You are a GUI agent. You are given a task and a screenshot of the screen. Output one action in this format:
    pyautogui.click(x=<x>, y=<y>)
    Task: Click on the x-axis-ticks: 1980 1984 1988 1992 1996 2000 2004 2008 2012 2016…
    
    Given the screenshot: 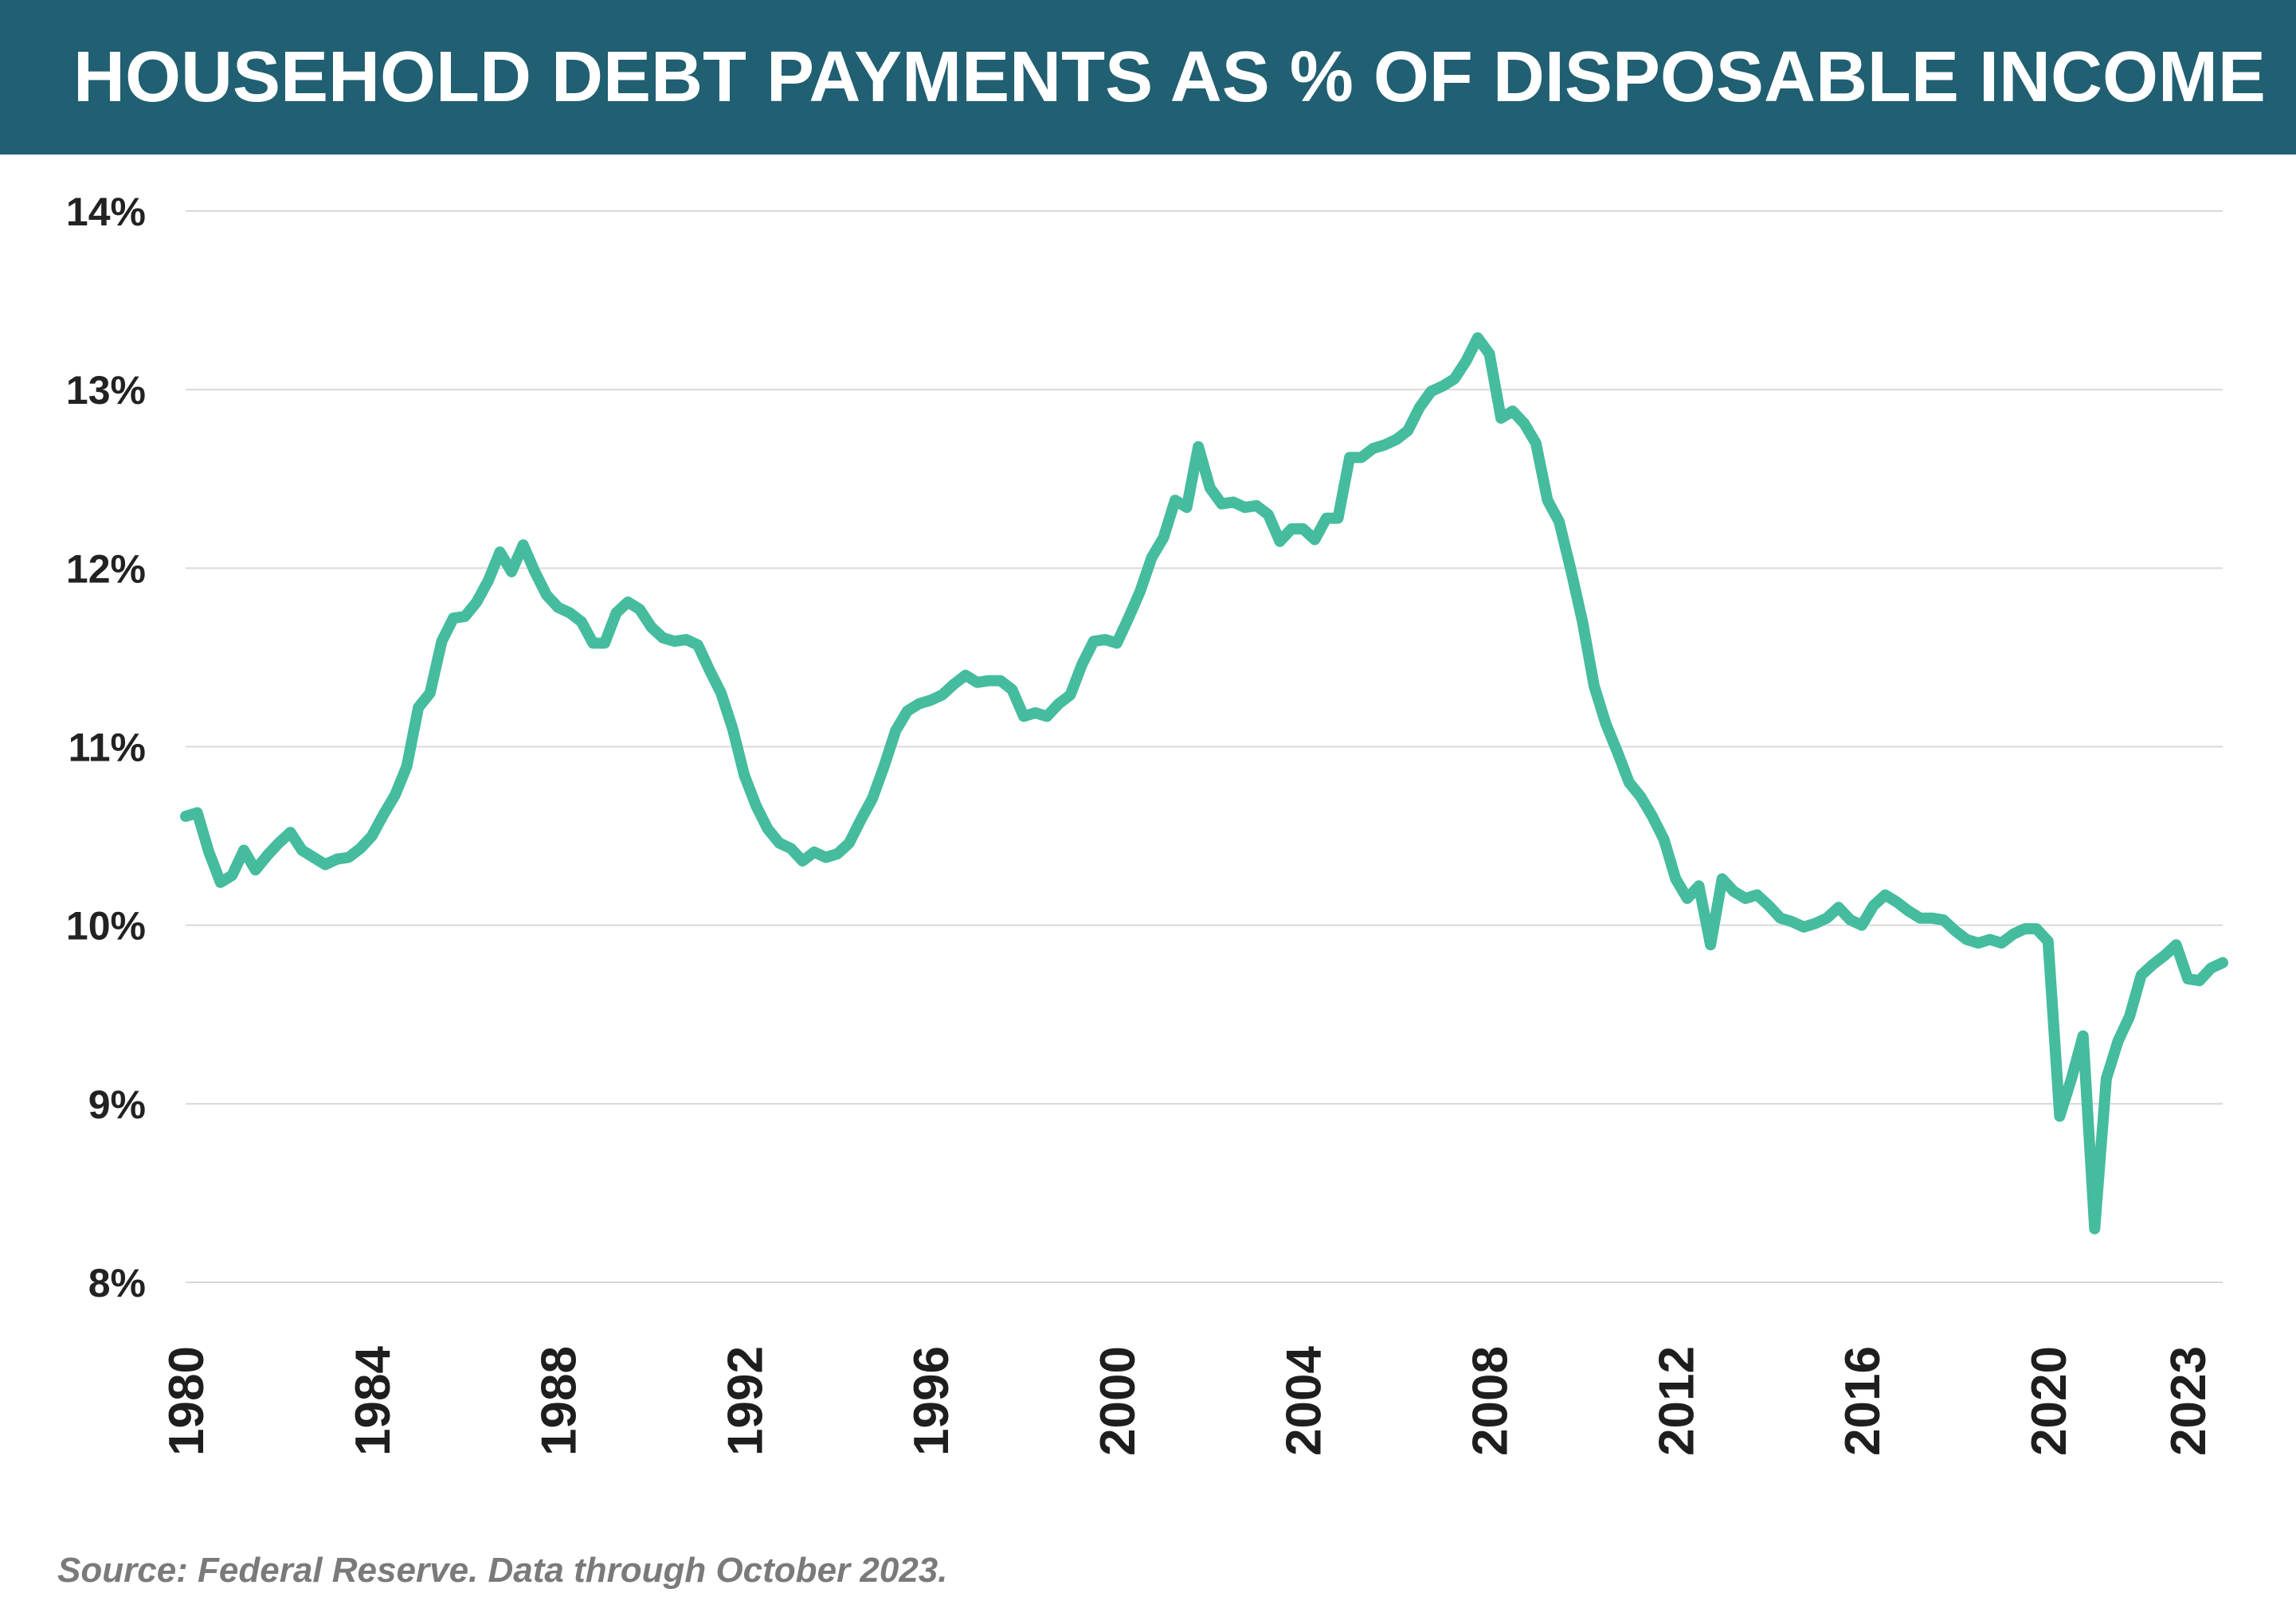 What is the action you would take?
    pyautogui.click(x=1187, y=1400)
    